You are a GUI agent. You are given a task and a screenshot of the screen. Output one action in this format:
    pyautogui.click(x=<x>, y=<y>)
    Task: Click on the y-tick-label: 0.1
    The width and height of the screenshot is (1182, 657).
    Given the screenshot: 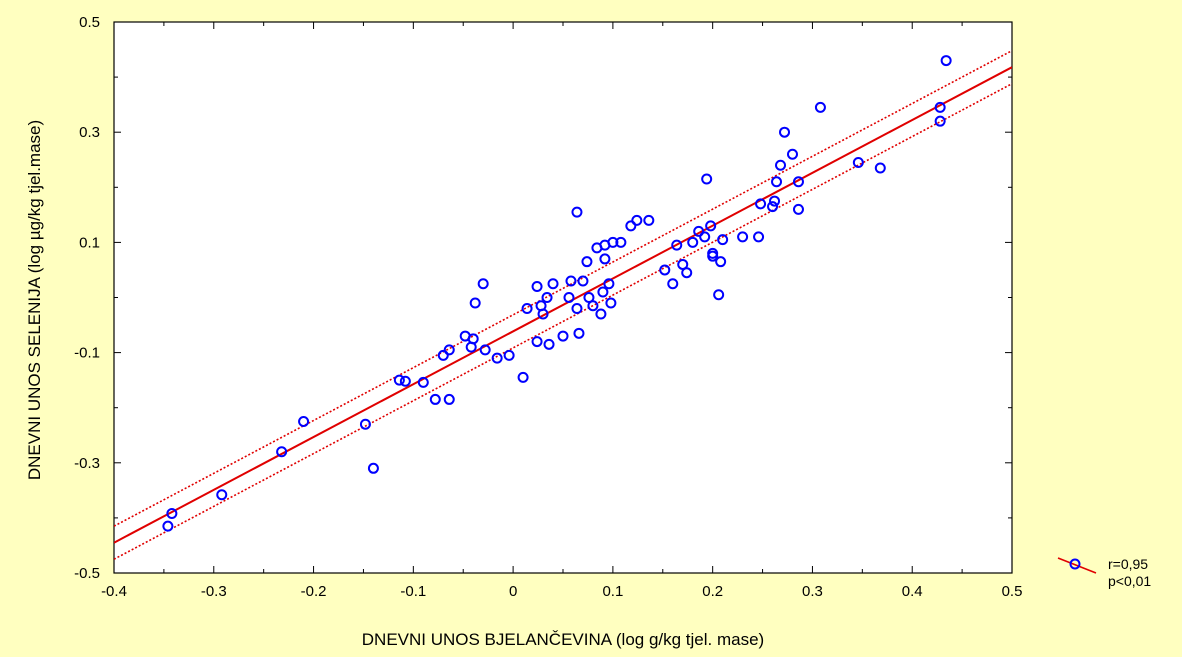 What is the action you would take?
    pyautogui.click(x=89, y=242)
    